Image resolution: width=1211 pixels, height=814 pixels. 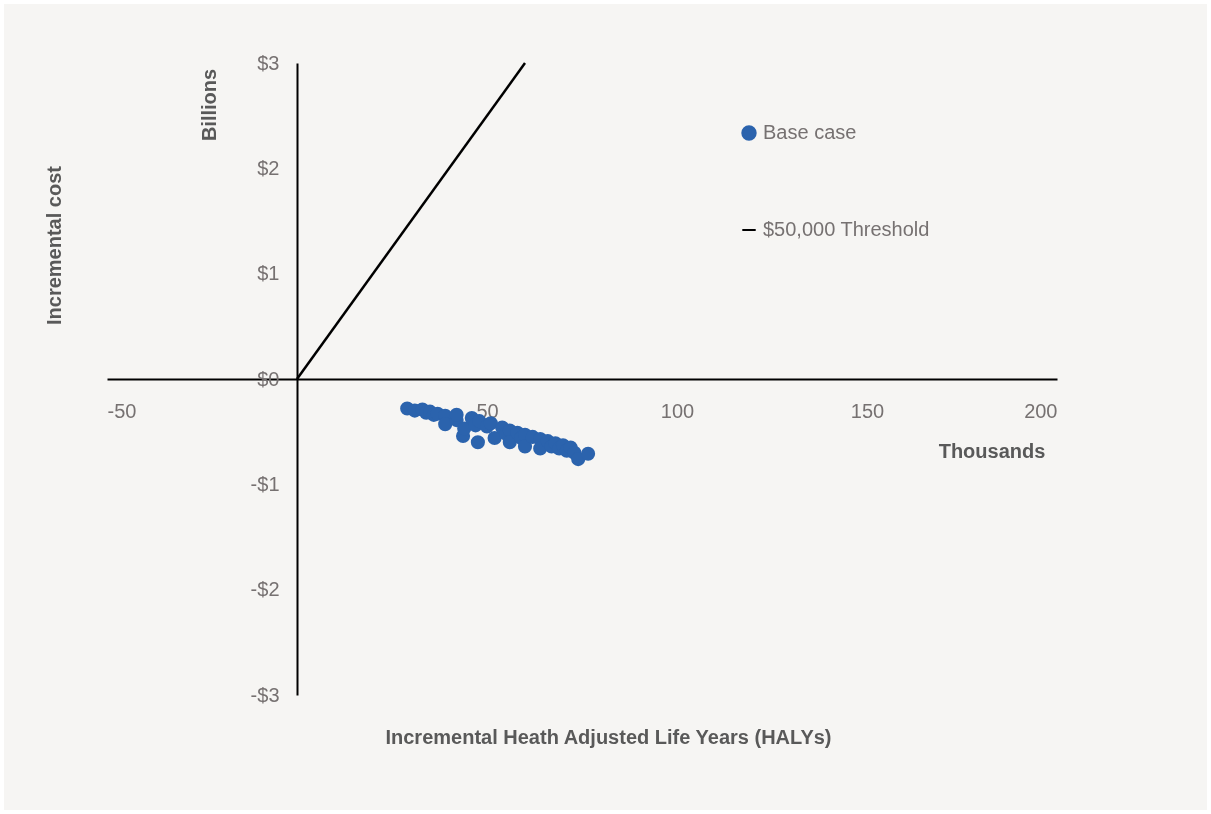 I want to click on x-tick-label: 100, so click(x=677, y=410).